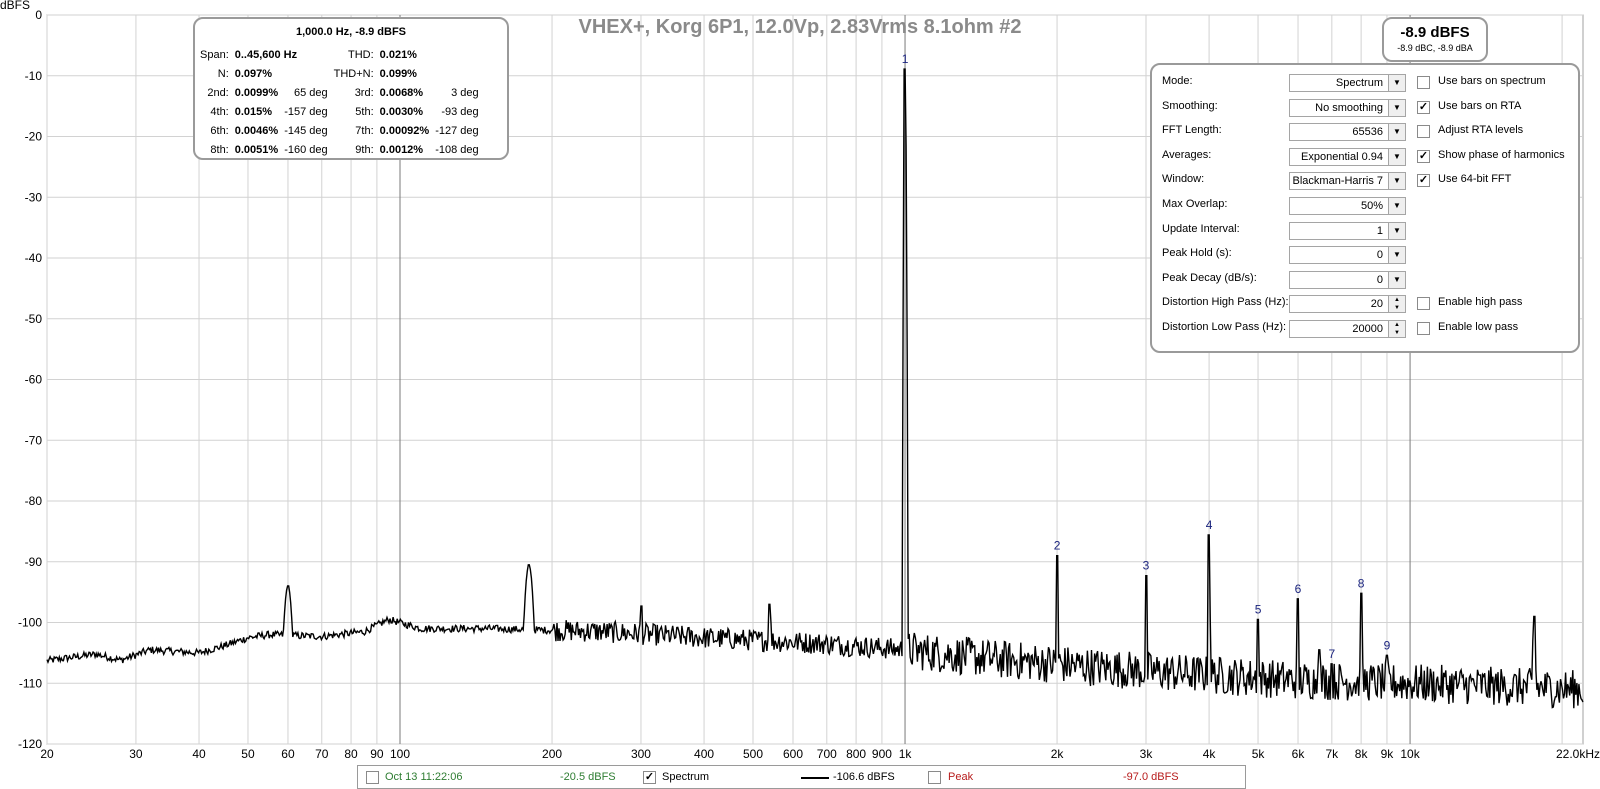  Describe the element at coordinates (1367, 329) in the screenshot. I see `control-value: 20000` at that location.